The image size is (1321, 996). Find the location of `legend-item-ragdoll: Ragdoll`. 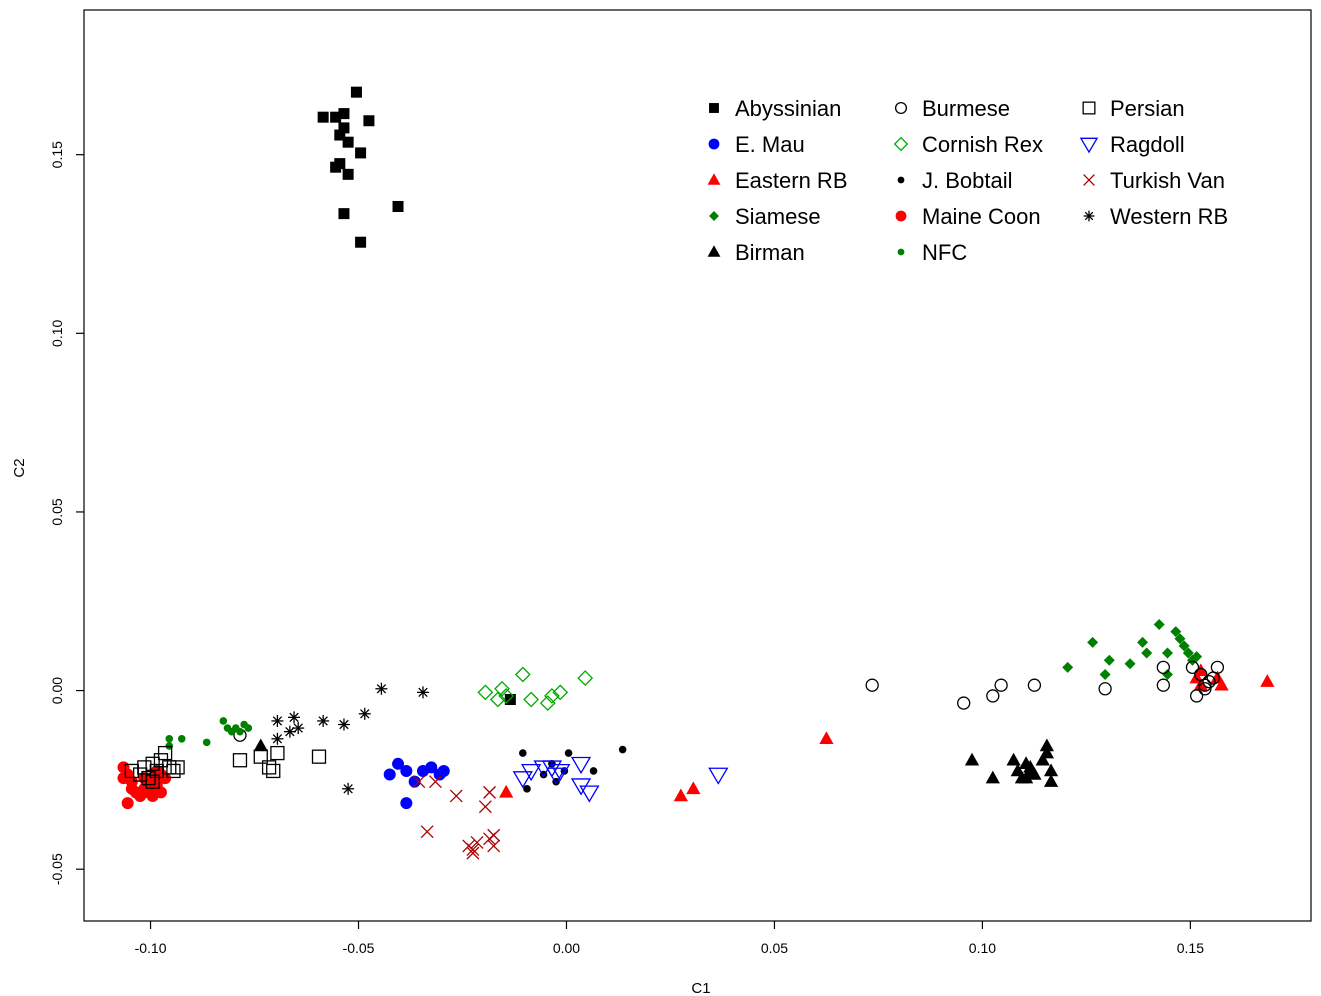

legend-item-ragdoll: Ragdoll is located at coordinates (1132, 144).